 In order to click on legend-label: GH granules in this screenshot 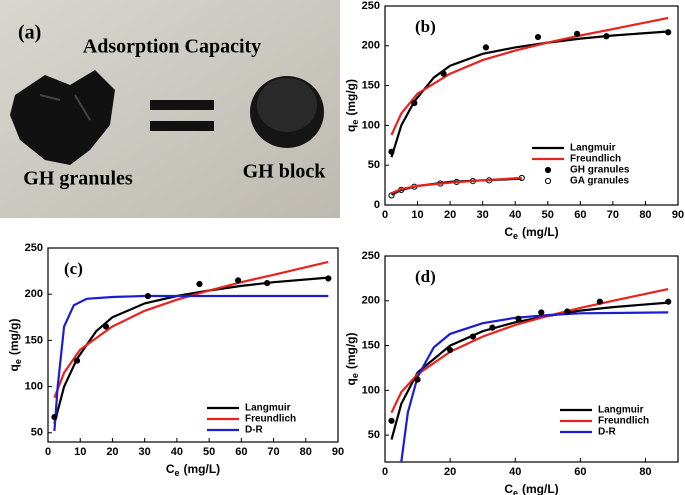, I will do `click(600, 170)`.